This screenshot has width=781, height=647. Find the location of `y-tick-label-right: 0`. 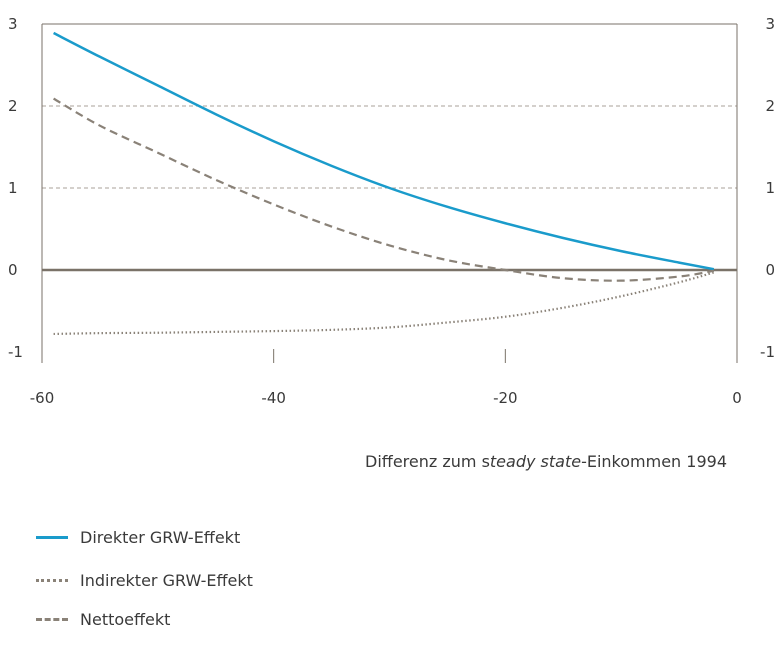

y-tick-label-right: 0 is located at coordinates (770, 270).